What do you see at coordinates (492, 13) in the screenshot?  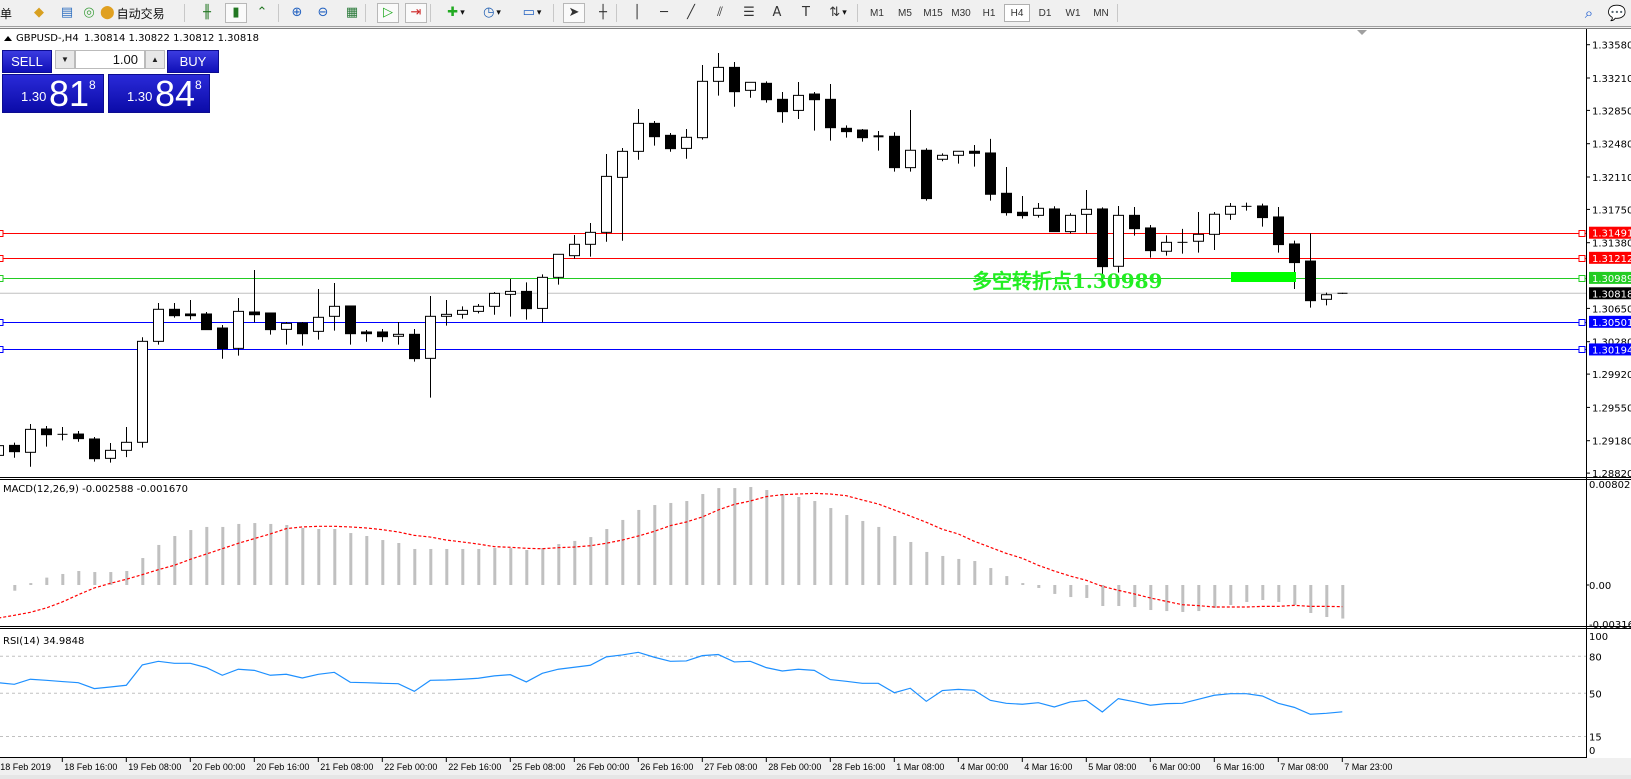 I see `periods-clock-button: ◷ ▾` at bounding box center [492, 13].